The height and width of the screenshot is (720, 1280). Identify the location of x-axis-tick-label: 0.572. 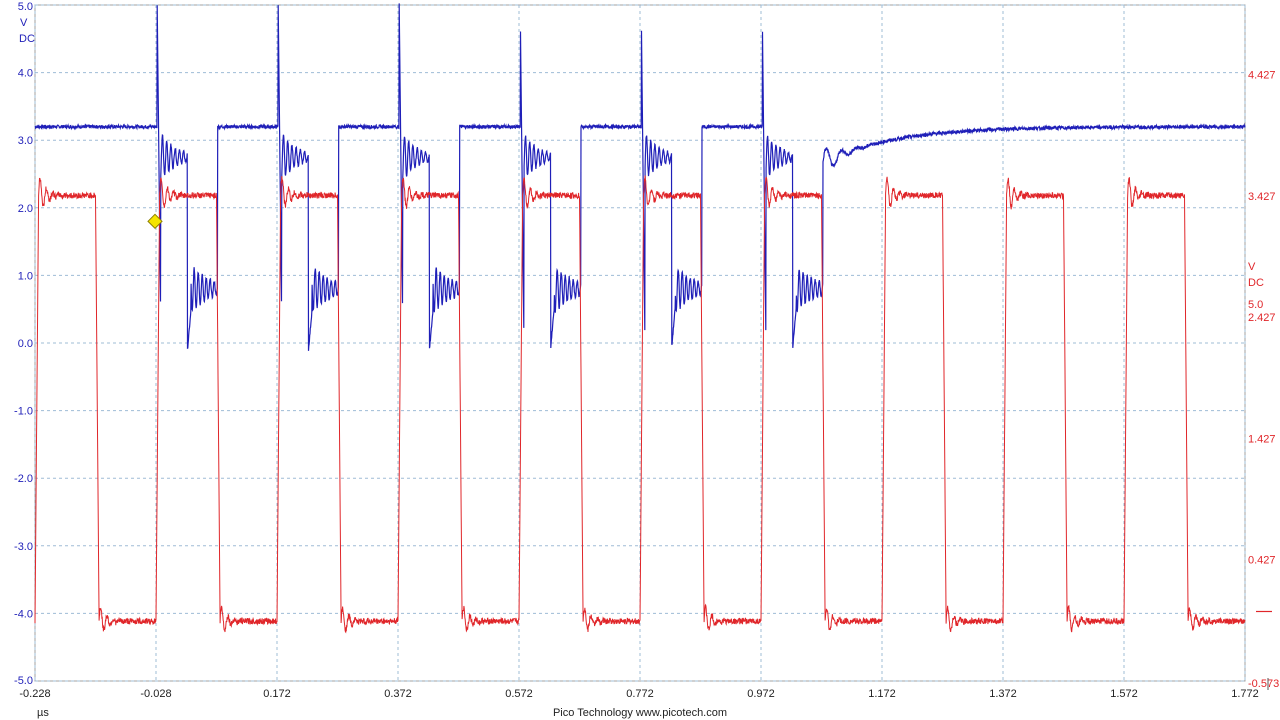
(519, 694).